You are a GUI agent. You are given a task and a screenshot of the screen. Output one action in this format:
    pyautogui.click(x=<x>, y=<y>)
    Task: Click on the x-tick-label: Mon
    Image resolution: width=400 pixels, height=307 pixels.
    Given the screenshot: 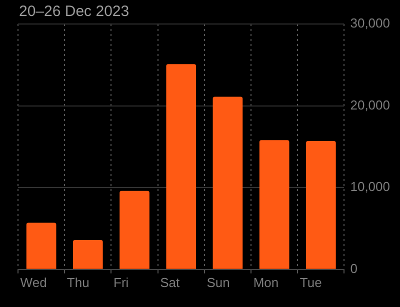 What is the action you would take?
    pyautogui.click(x=266, y=282)
    